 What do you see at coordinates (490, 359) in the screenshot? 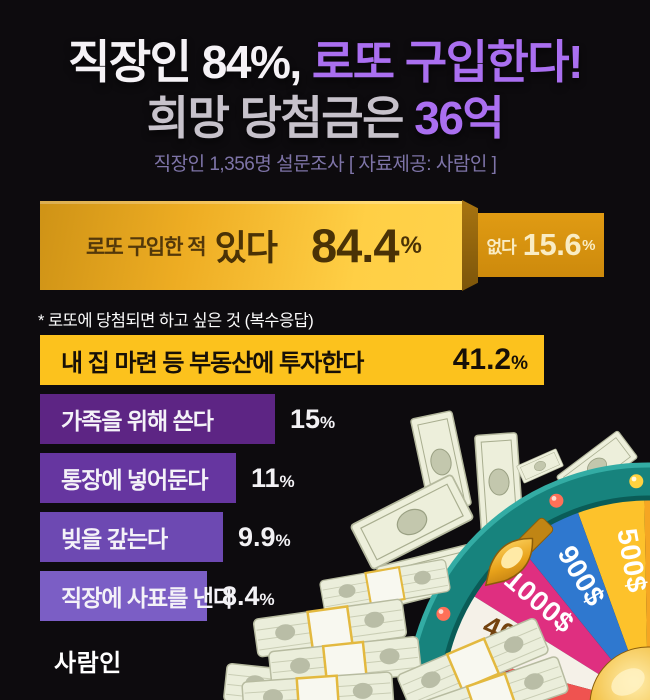
I see `chart-bar-value: 41.2%` at bounding box center [490, 359].